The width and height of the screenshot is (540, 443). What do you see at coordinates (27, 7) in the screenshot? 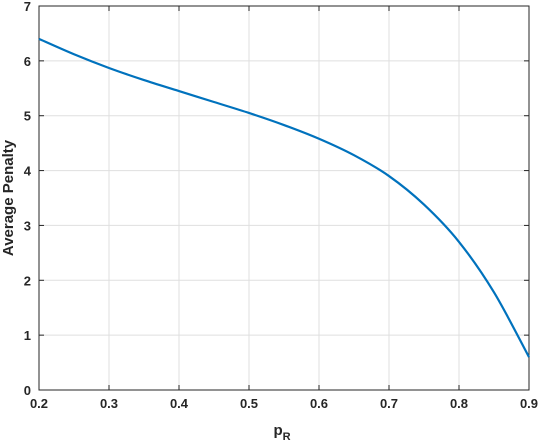
I see `y-tick-label: 7` at bounding box center [27, 7].